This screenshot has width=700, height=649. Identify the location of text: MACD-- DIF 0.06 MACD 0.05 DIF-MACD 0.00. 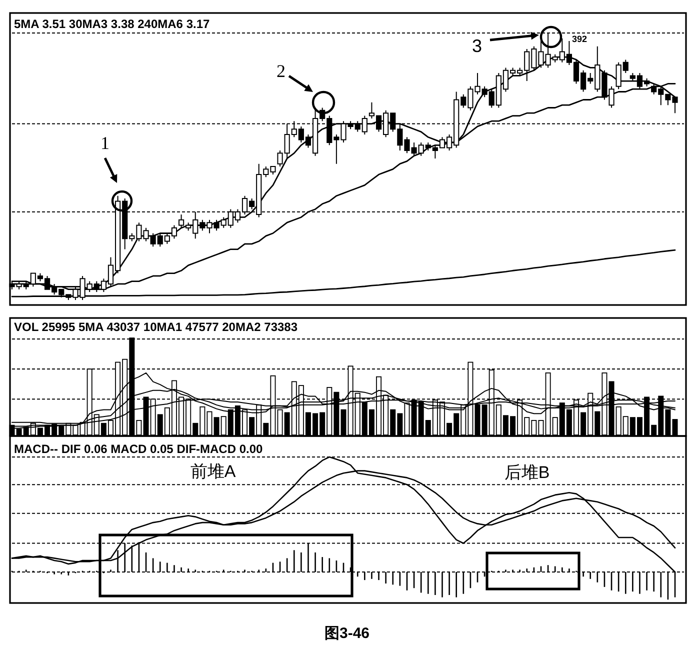
(139, 449).